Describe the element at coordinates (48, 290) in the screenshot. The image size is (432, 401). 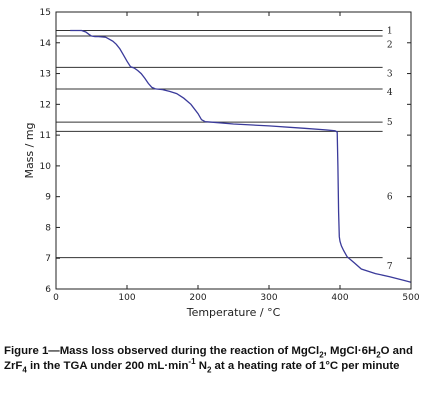
I see `y-tick-label-6: 6` at that location.